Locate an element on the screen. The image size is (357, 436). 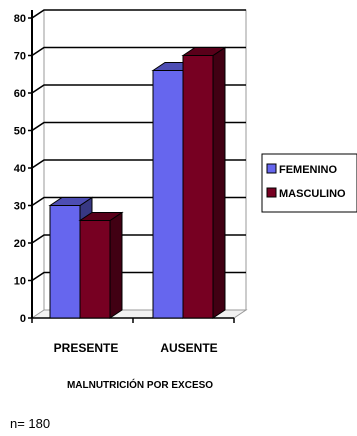
y-tick-label: 10 is located at coordinates (20, 282).